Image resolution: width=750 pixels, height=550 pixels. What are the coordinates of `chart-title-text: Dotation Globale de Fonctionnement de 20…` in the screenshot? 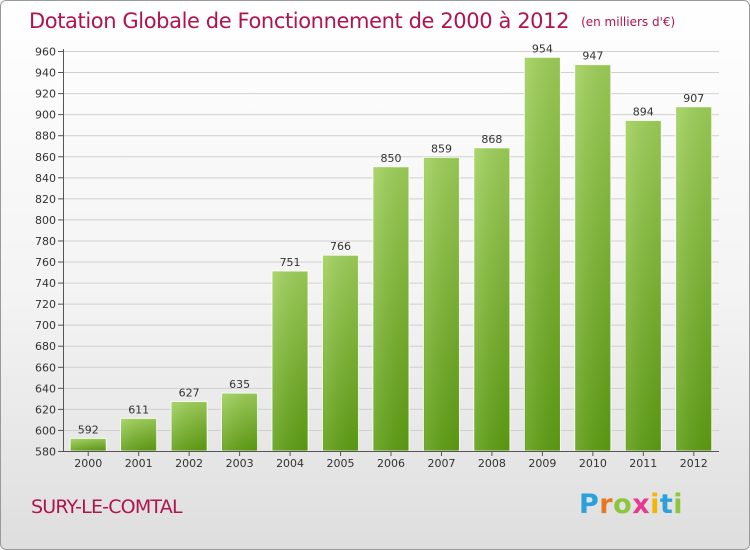 It's located at (299, 21).